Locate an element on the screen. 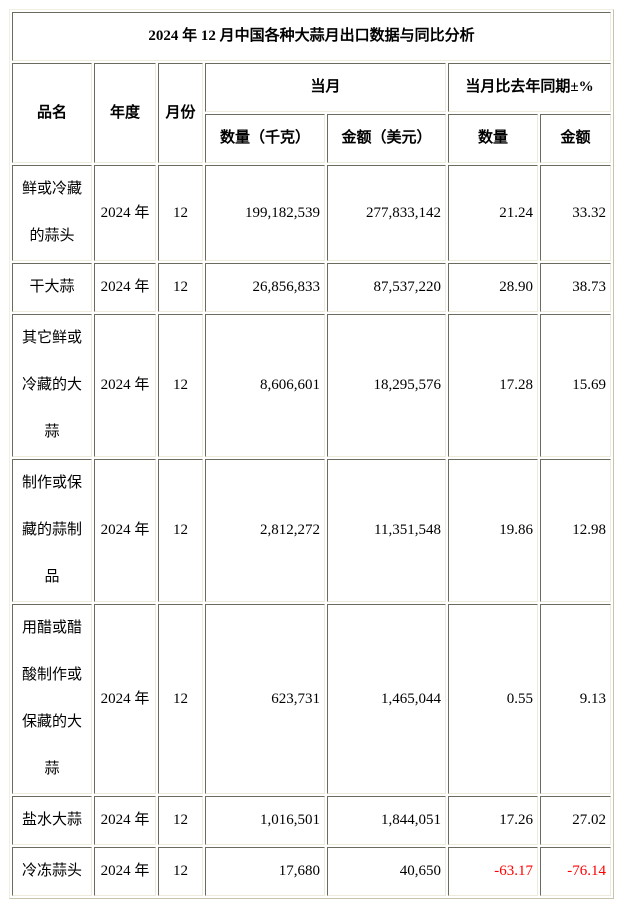 The image size is (625, 899). quantity-cell: 1,016,501 is located at coordinates (265, 820).